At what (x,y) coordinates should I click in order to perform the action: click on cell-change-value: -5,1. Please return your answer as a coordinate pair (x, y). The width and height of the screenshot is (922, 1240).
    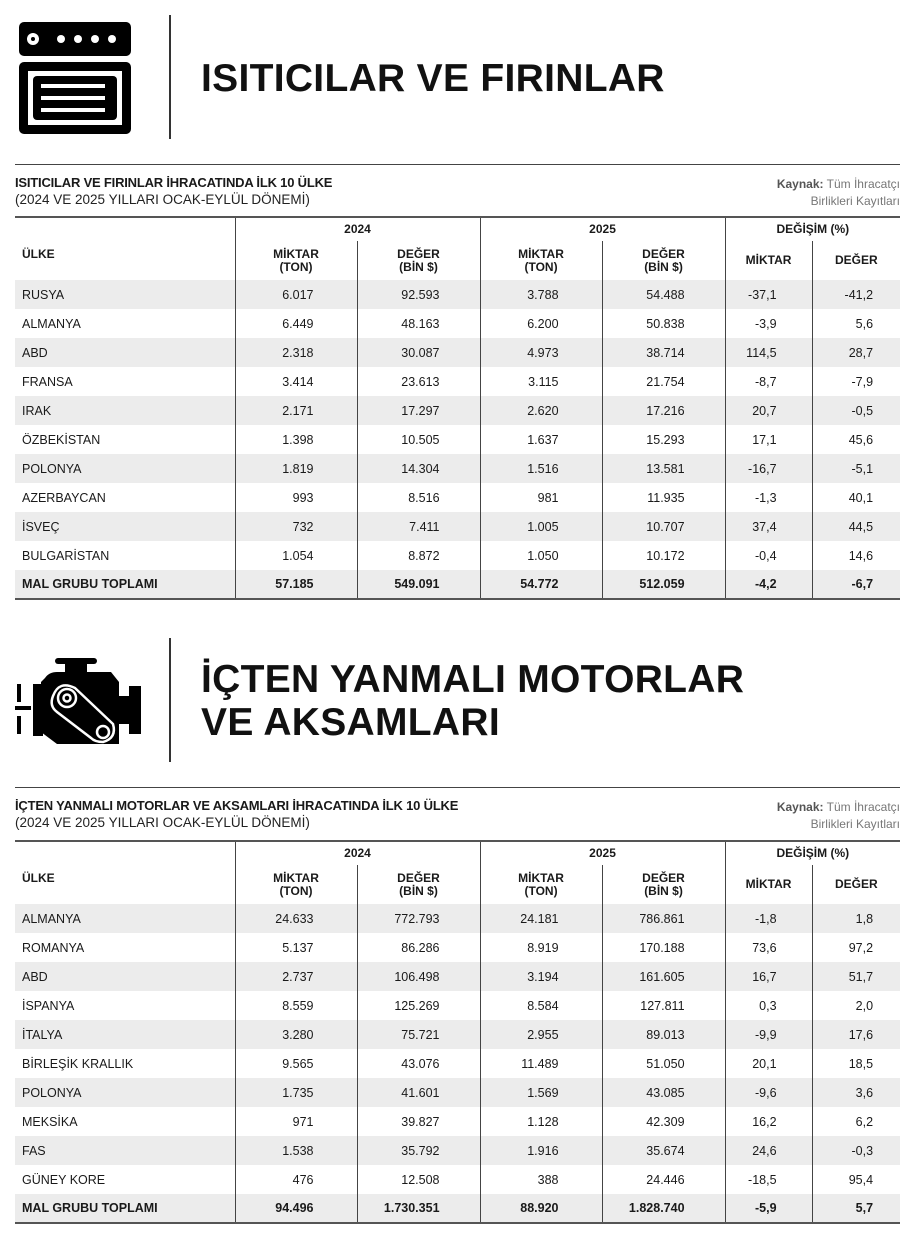
    Looking at the image, I should click on (856, 468).